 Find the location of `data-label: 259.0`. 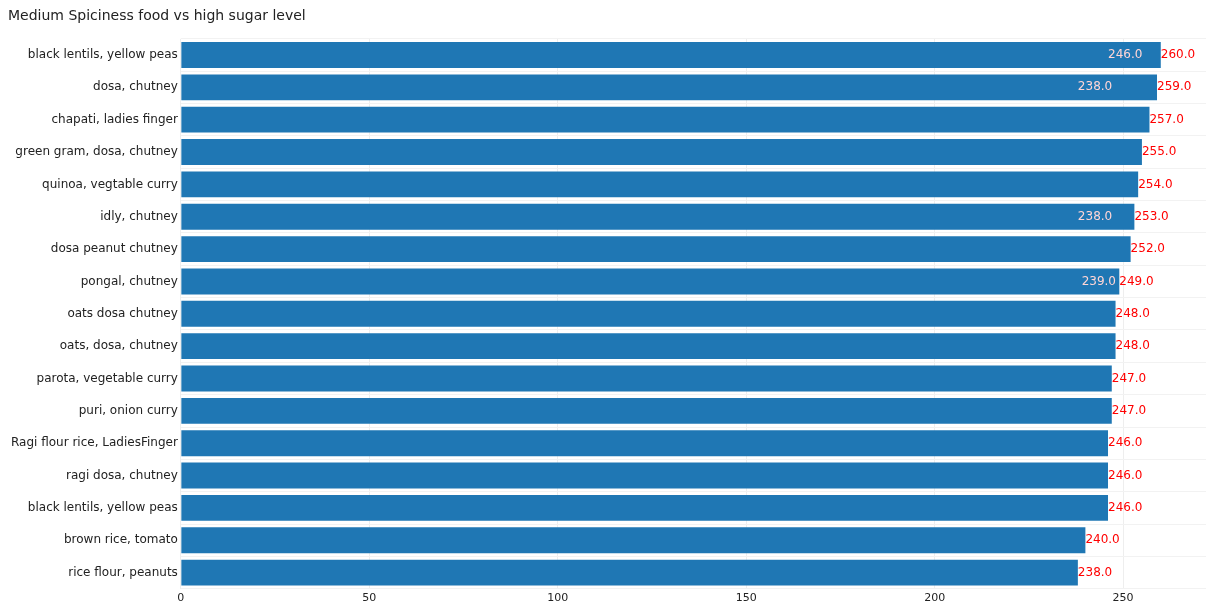

data-label: 259.0 is located at coordinates (1174, 86).